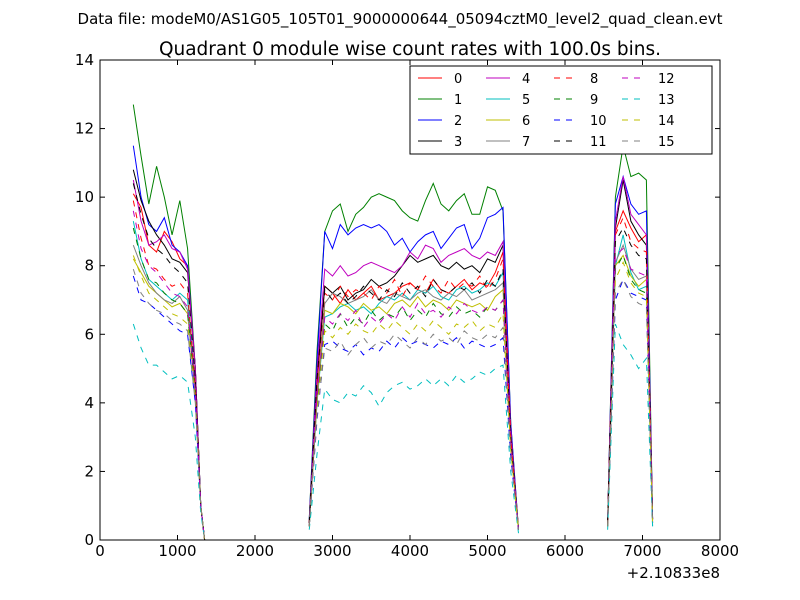 Image resolution: width=800 pixels, height=600 pixels. I want to click on legend-label: 5, so click(526, 100).